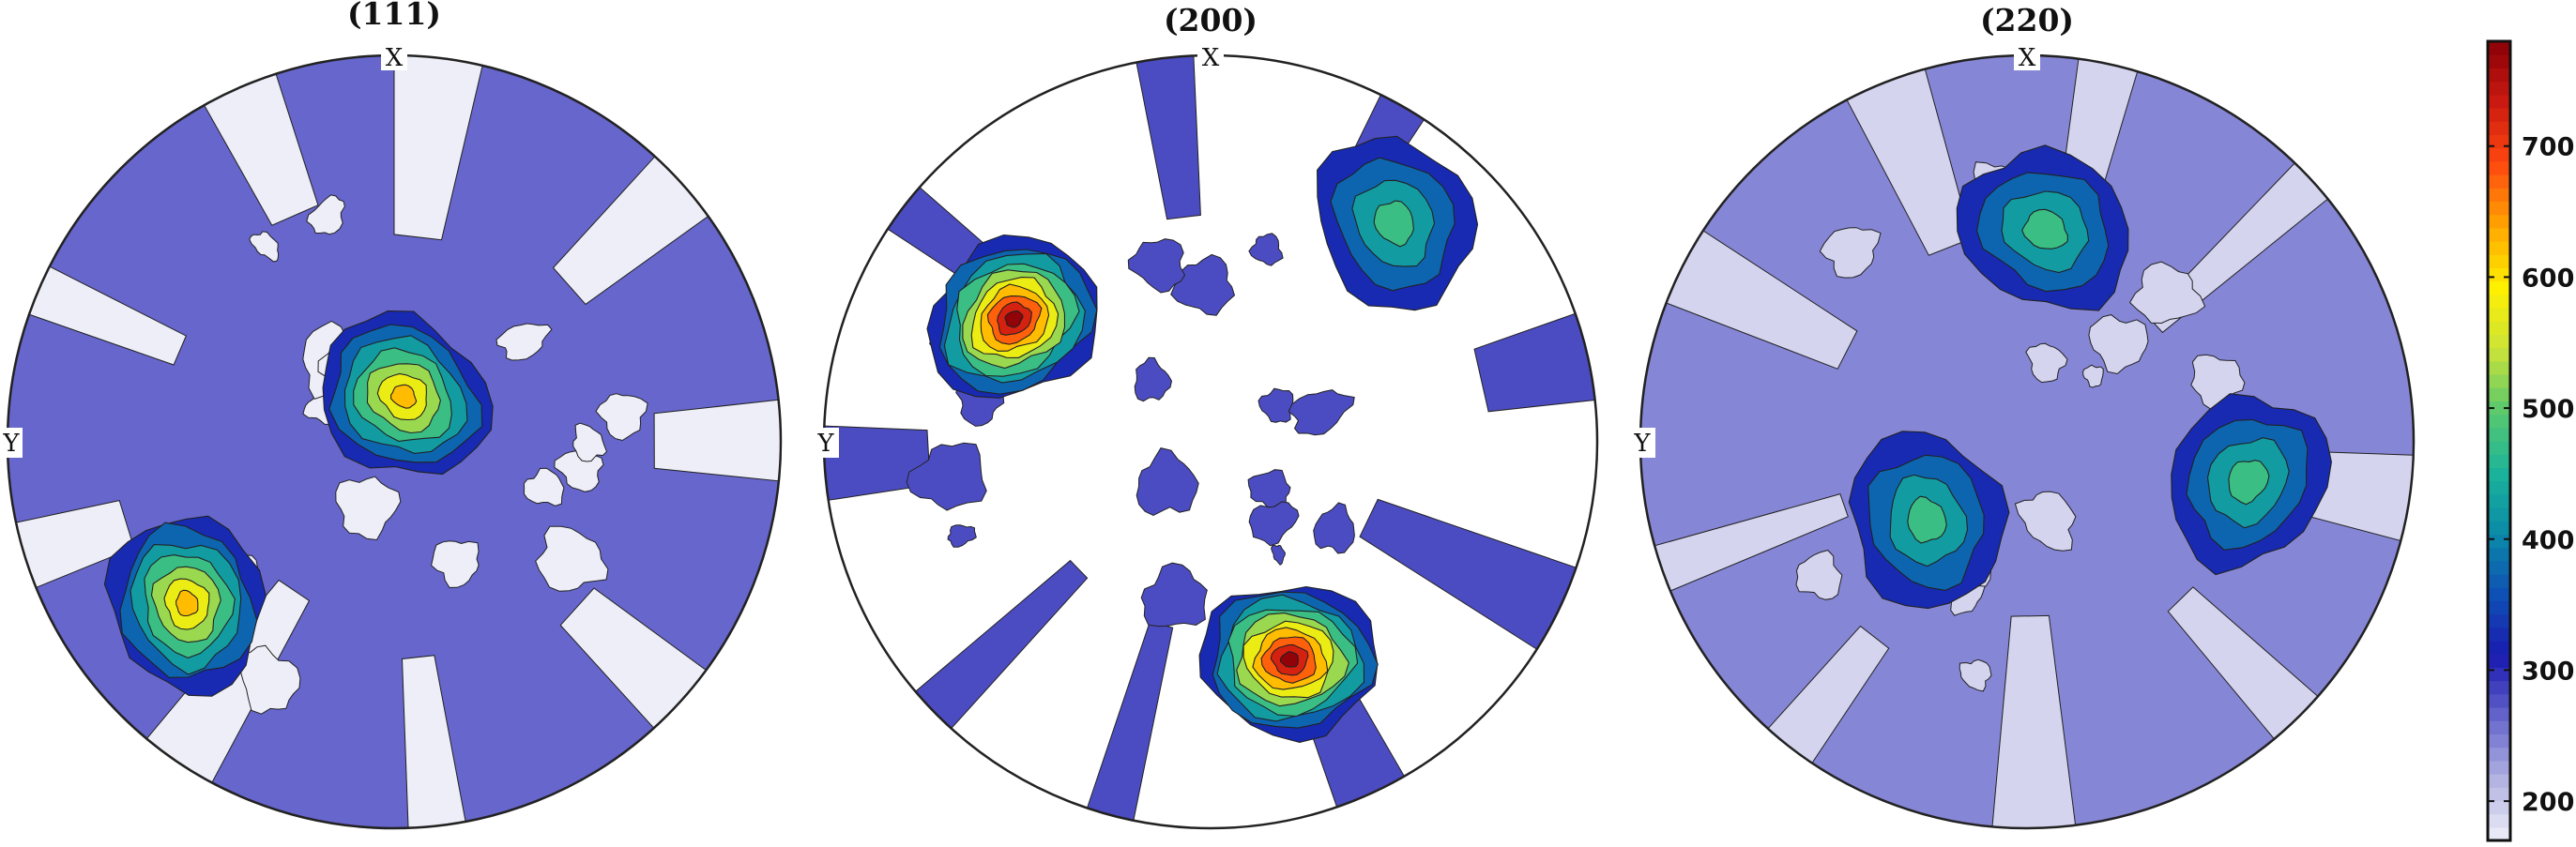  What do you see at coordinates (2548, 409) in the screenshot?
I see `colorbar-tick-label: 500` at bounding box center [2548, 409].